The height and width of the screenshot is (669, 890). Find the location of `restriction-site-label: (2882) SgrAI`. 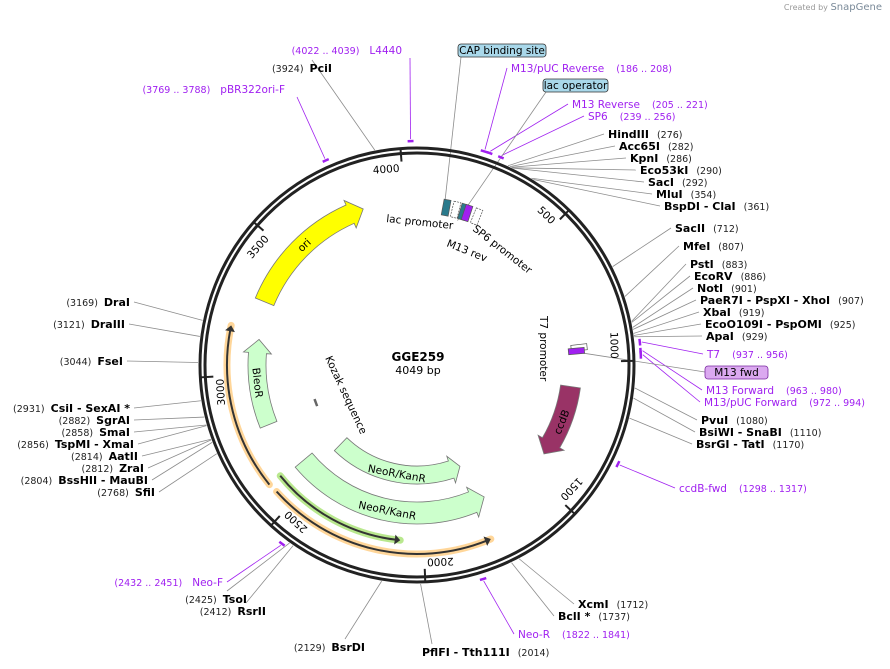

restriction-site-label: (2882) SgrAI is located at coordinates (94, 420).